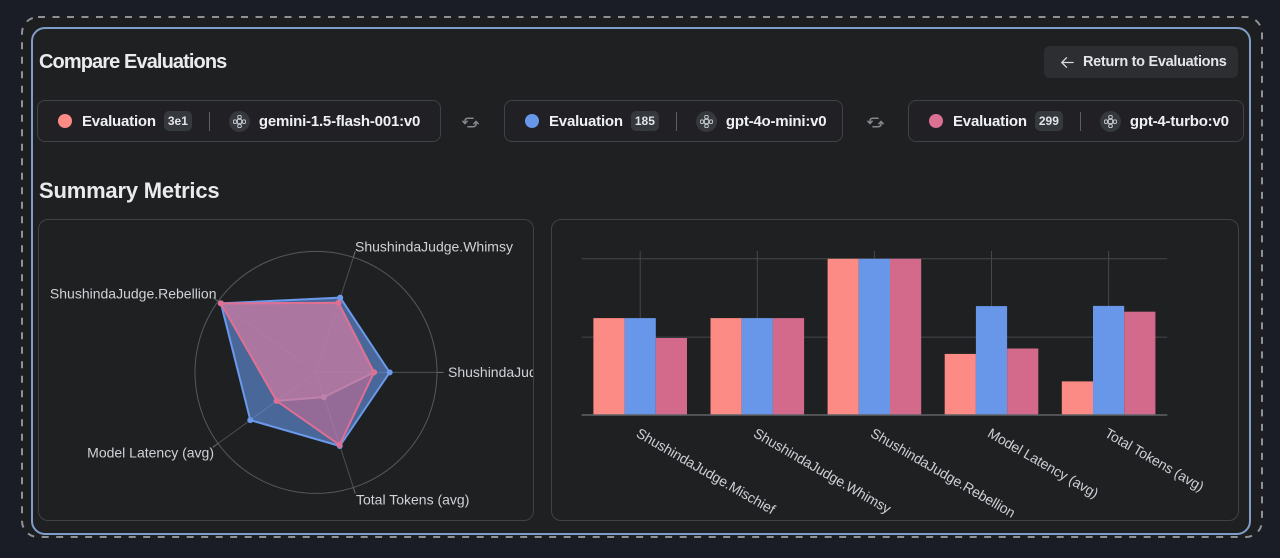 This screenshot has height=558, width=1280. What do you see at coordinates (491, 372) in the screenshot?
I see `svg-text: ShushindaJudge.Mischief` at bounding box center [491, 372].